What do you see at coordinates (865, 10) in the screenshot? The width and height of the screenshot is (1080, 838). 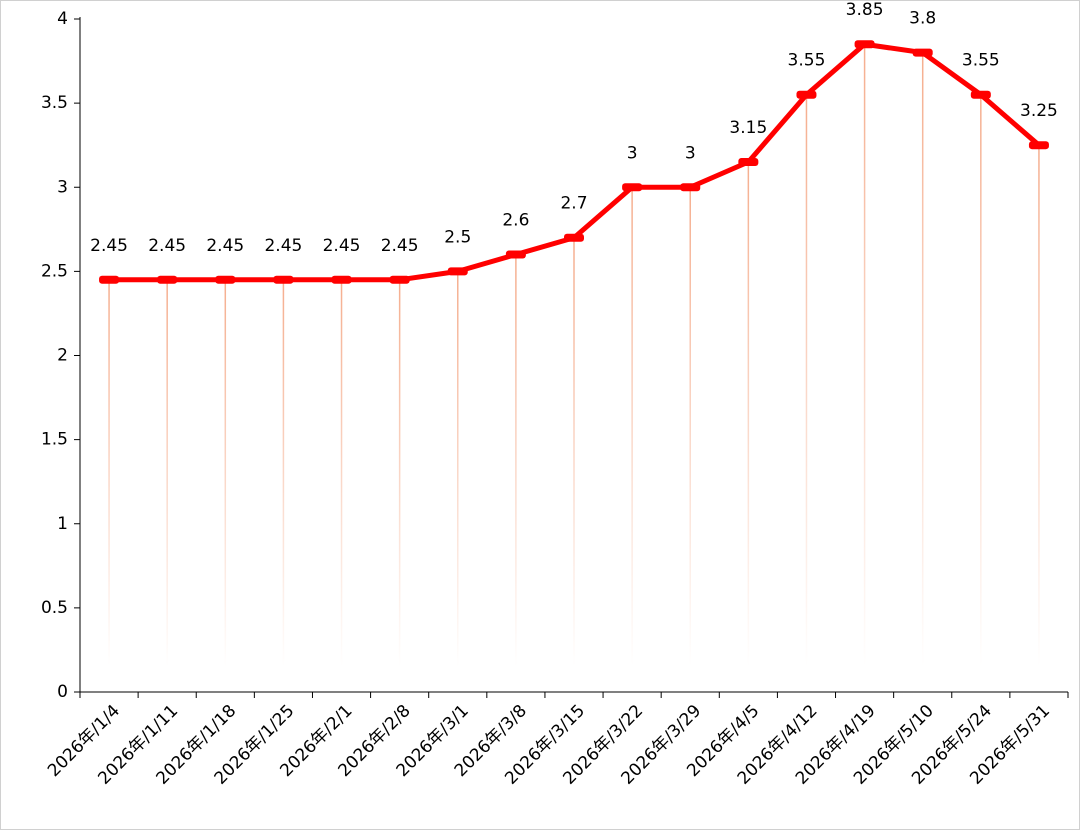 I see `data-label: 3.85` at bounding box center [865, 10].